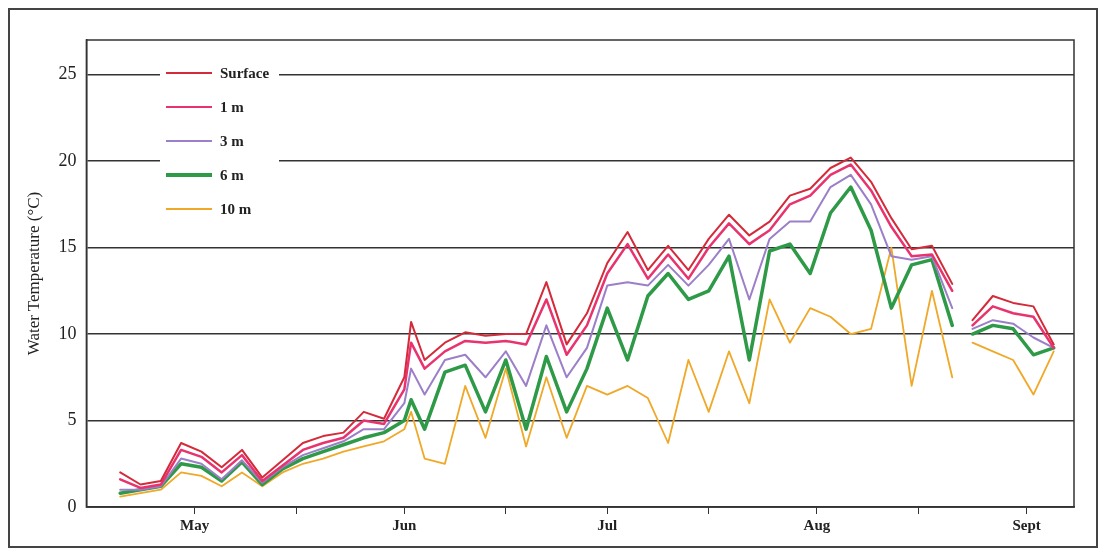 This screenshot has height=559, width=1109. What do you see at coordinates (245, 73) in the screenshot?
I see `legend-label: Surface` at bounding box center [245, 73].